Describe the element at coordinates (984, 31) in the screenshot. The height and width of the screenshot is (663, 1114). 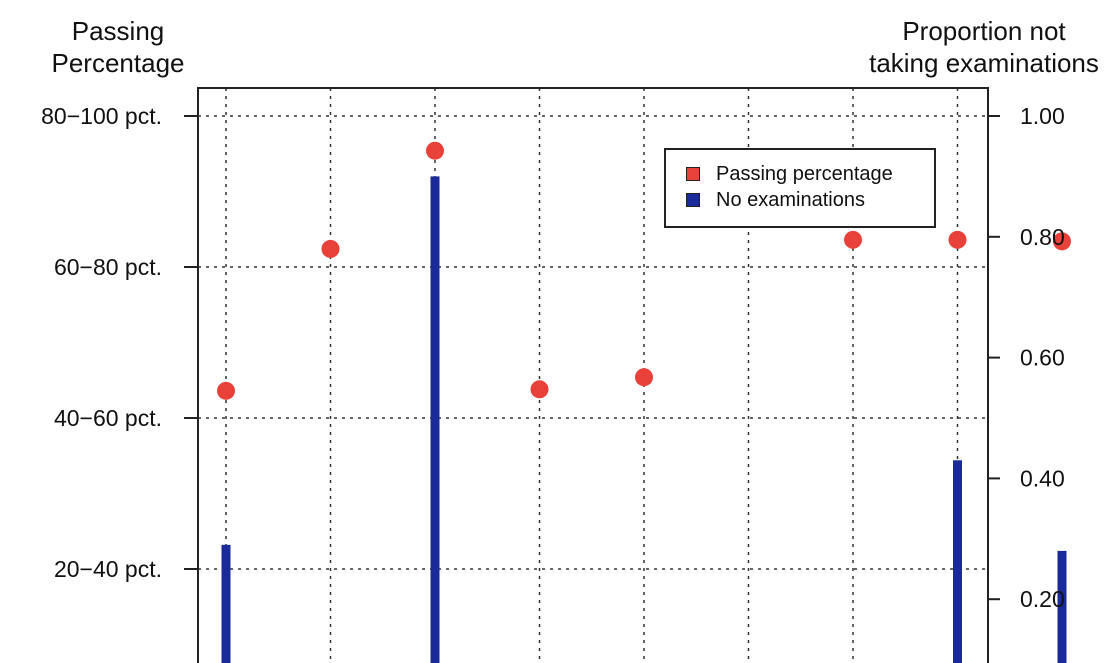
I see `right-axis-title-line-1: Proportion not` at that location.